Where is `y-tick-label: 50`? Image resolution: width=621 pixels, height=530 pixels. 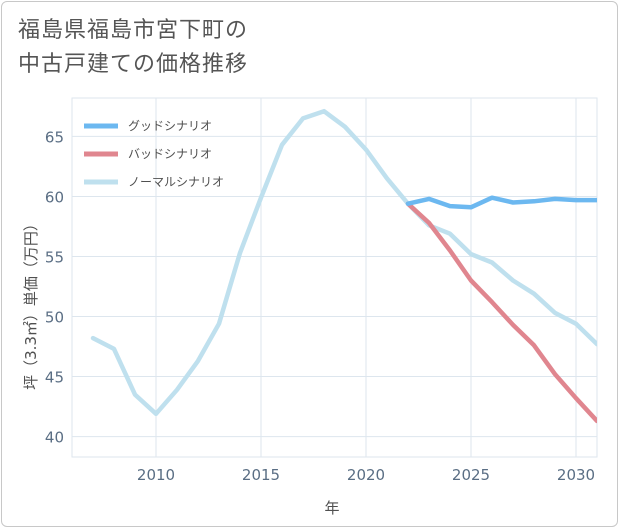 y-tick-label: 50 is located at coordinates (54, 318).